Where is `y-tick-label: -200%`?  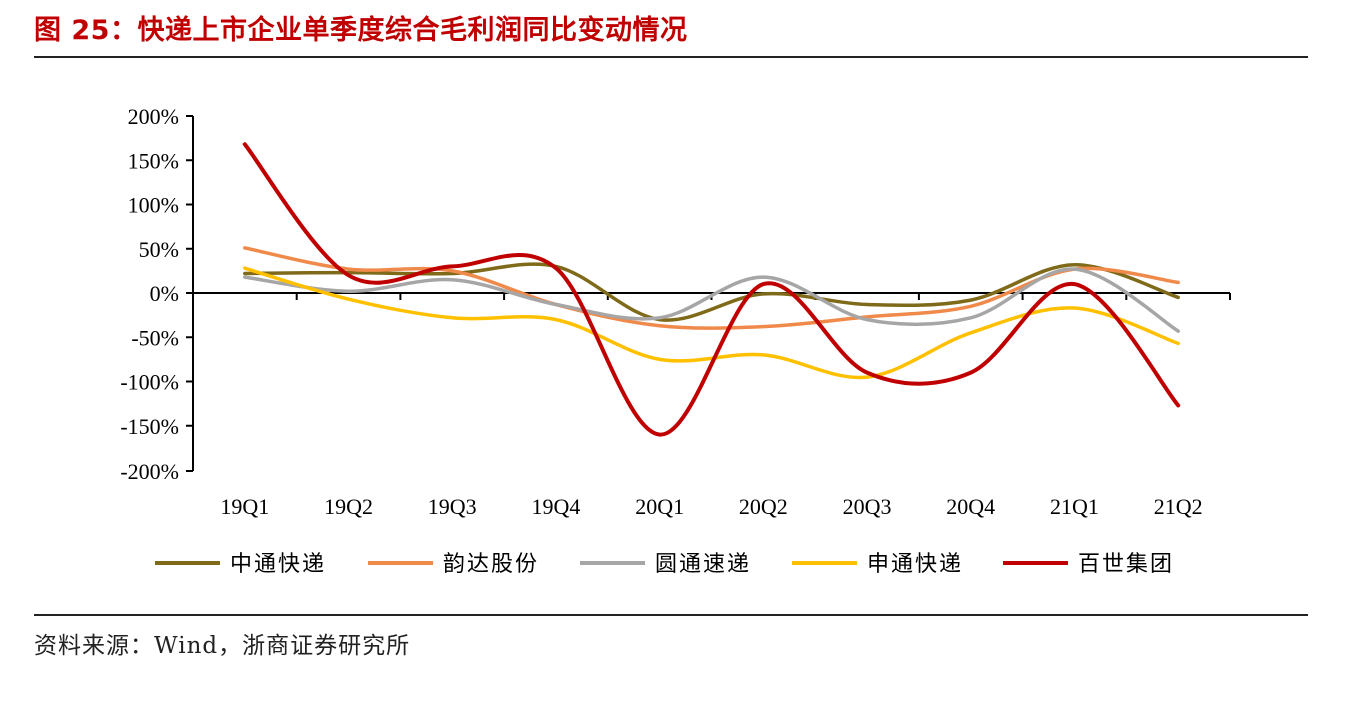
y-tick-label: -200% is located at coordinates (149, 471).